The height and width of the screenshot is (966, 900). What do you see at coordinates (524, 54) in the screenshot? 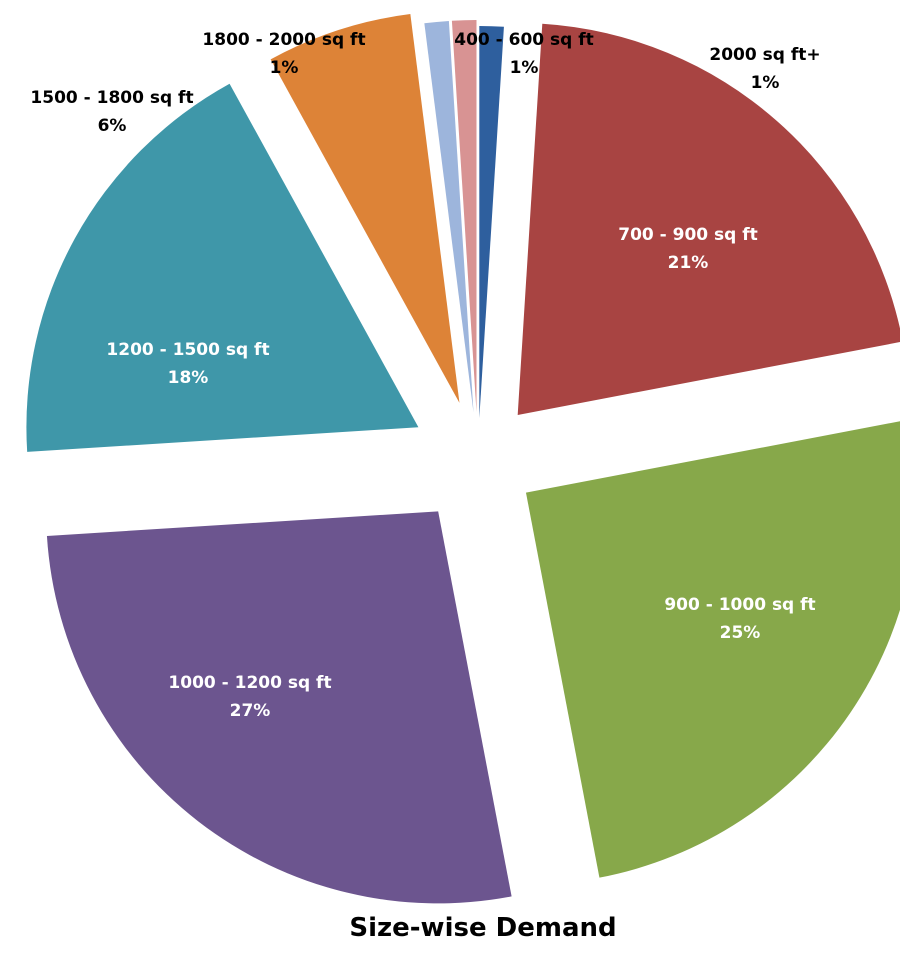
I see `slice-label: 400 - 600 sq ft 1%` at bounding box center [524, 54].